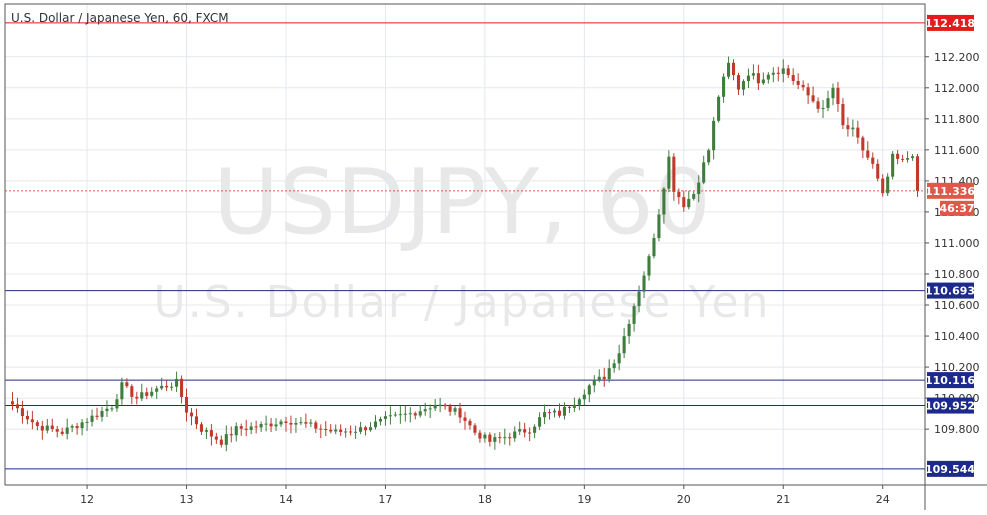 The width and height of the screenshot is (987, 515). I want to click on y-tick-label: 110.200, so click(957, 367).